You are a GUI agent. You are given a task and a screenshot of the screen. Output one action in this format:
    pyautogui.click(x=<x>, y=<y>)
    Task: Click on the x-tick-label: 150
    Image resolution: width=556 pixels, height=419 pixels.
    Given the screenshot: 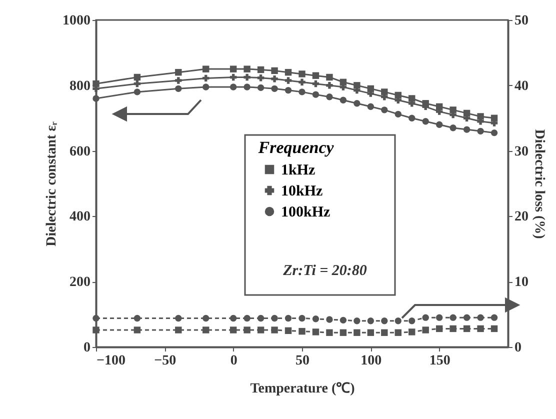 What is the action you would take?
    pyautogui.click(x=439, y=361)
    